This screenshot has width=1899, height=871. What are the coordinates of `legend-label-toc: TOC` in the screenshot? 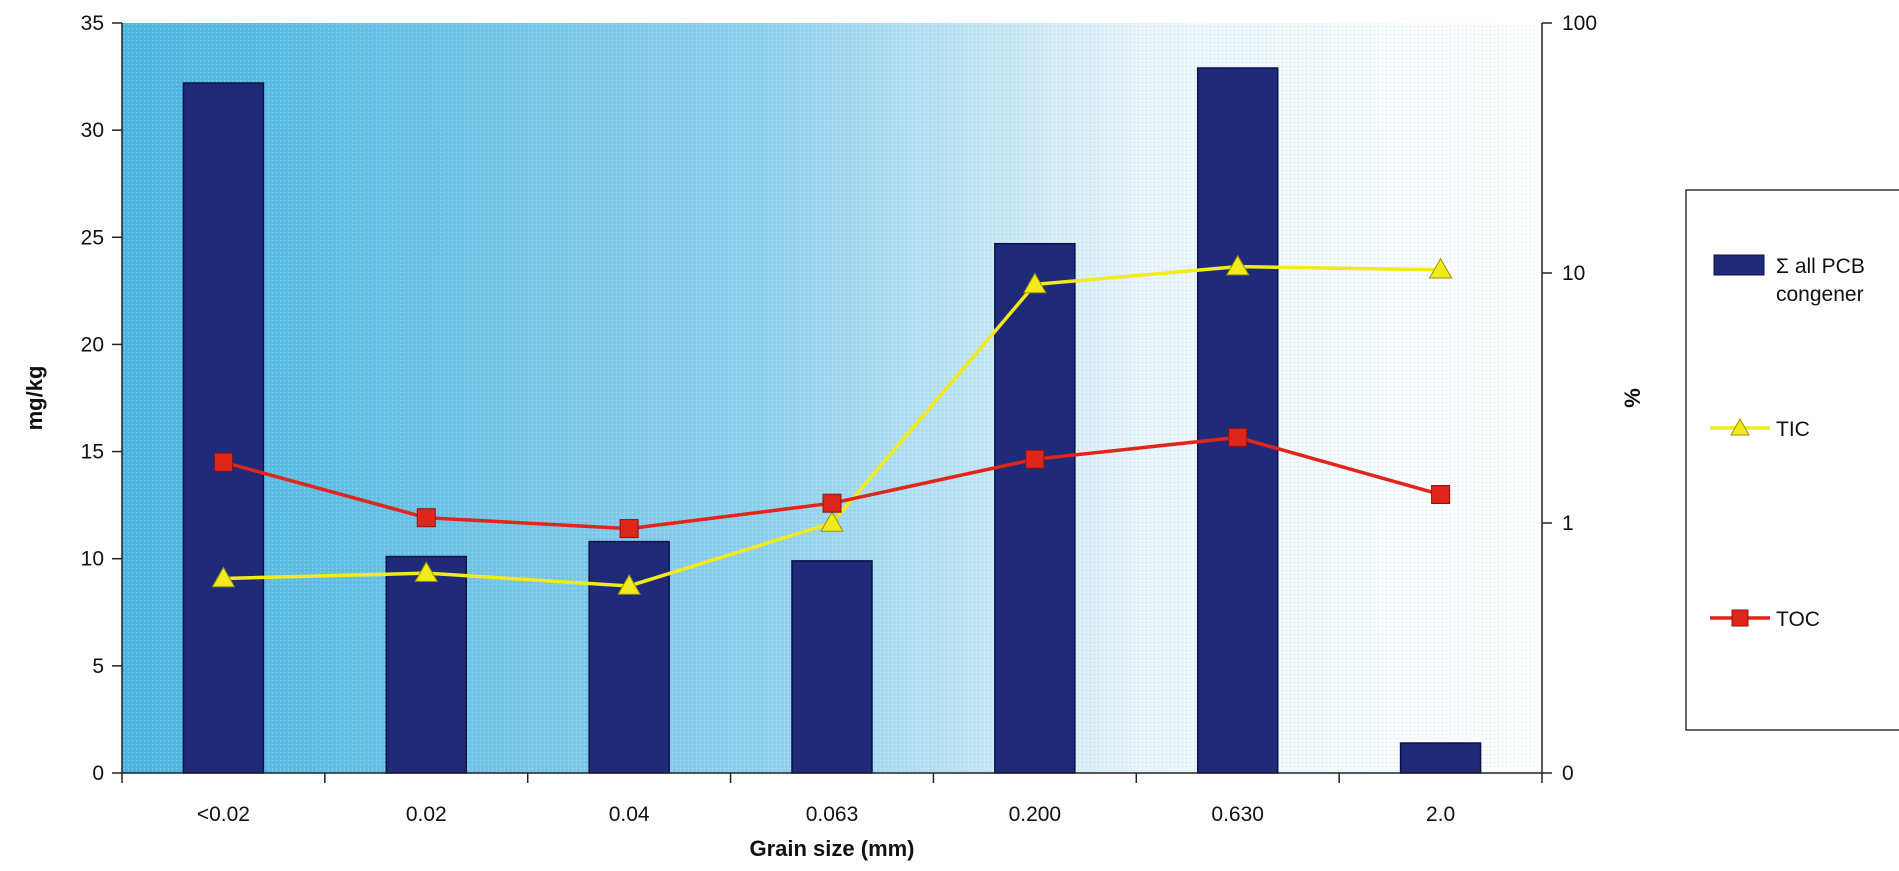 It's located at (1798, 619).